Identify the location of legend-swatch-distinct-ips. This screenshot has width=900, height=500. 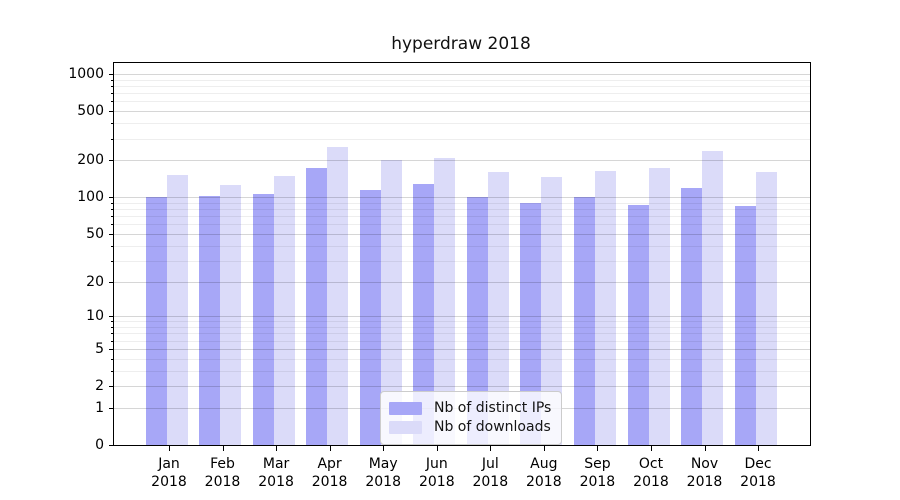
(405, 408).